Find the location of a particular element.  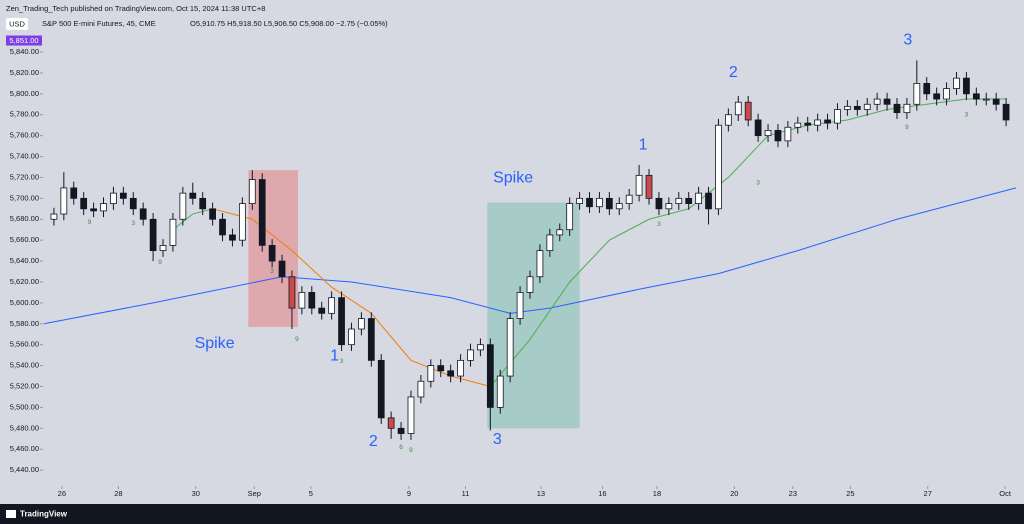

y-tick-label: 5,760.00 is located at coordinates (24, 135).